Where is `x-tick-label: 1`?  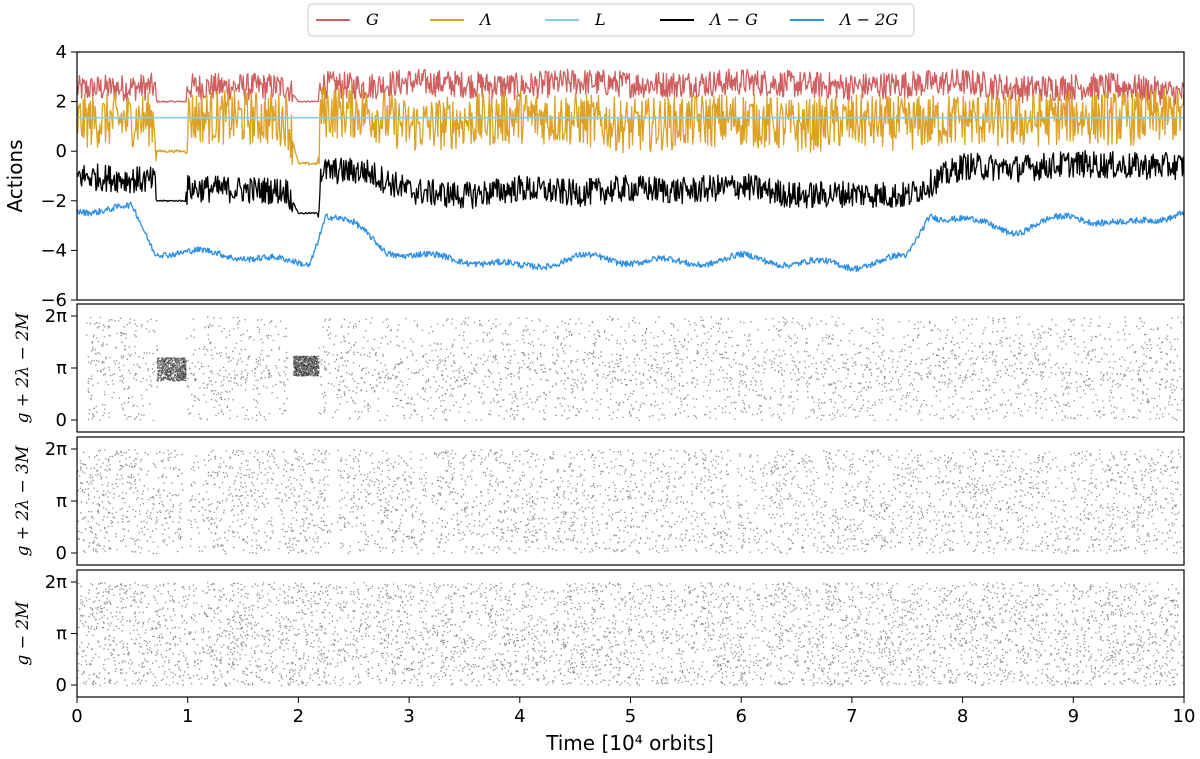 x-tick-label: 1 is located at coordinates (187, 716).